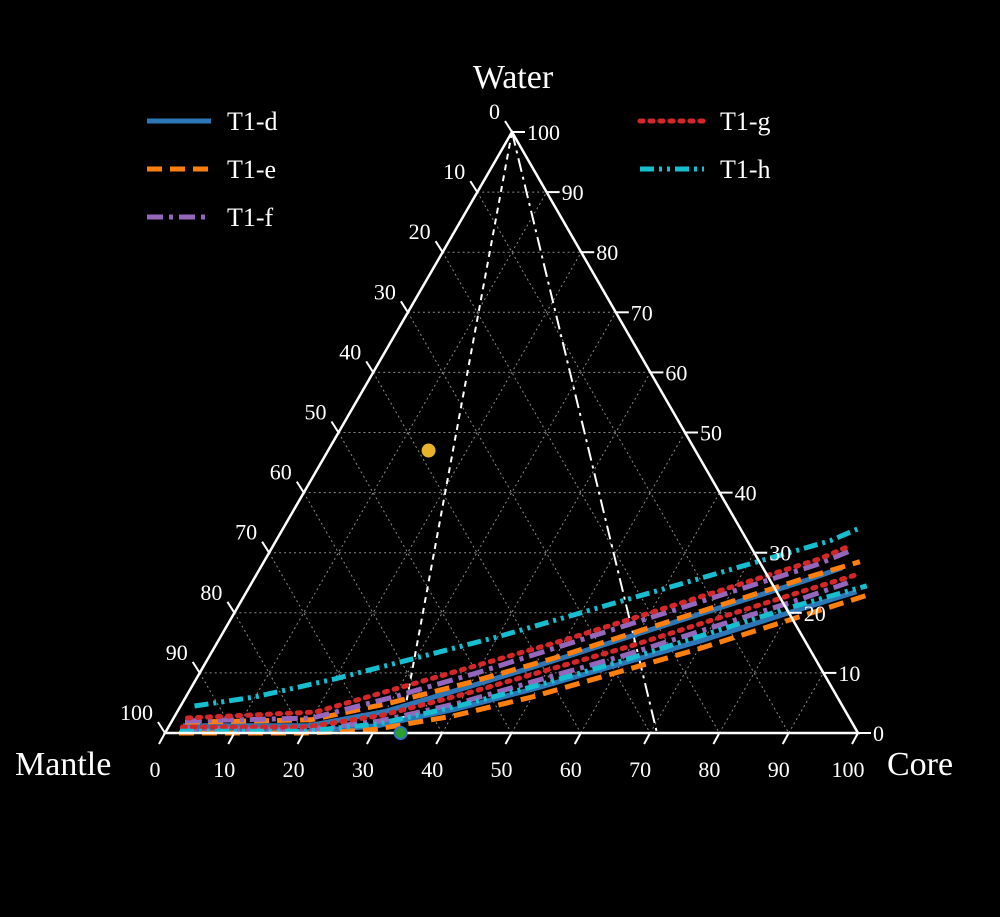 The image size is (1000, 917). What do you see at coordinates (779, 769) in the screenshot?
I see `tick-label-core-90: 90` at bounding box center [779, 769].